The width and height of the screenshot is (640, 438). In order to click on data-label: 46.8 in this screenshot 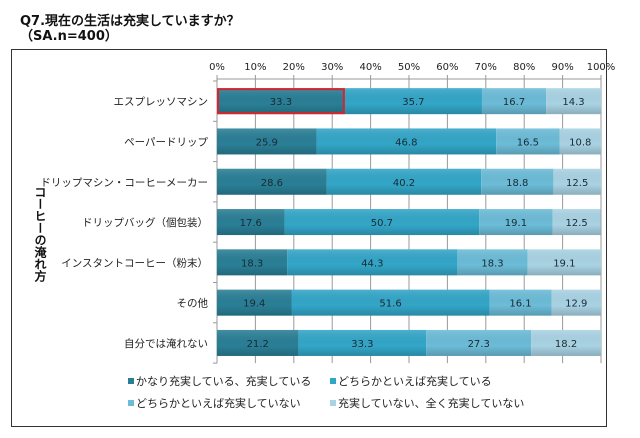, I will do `click(406, 142)`.